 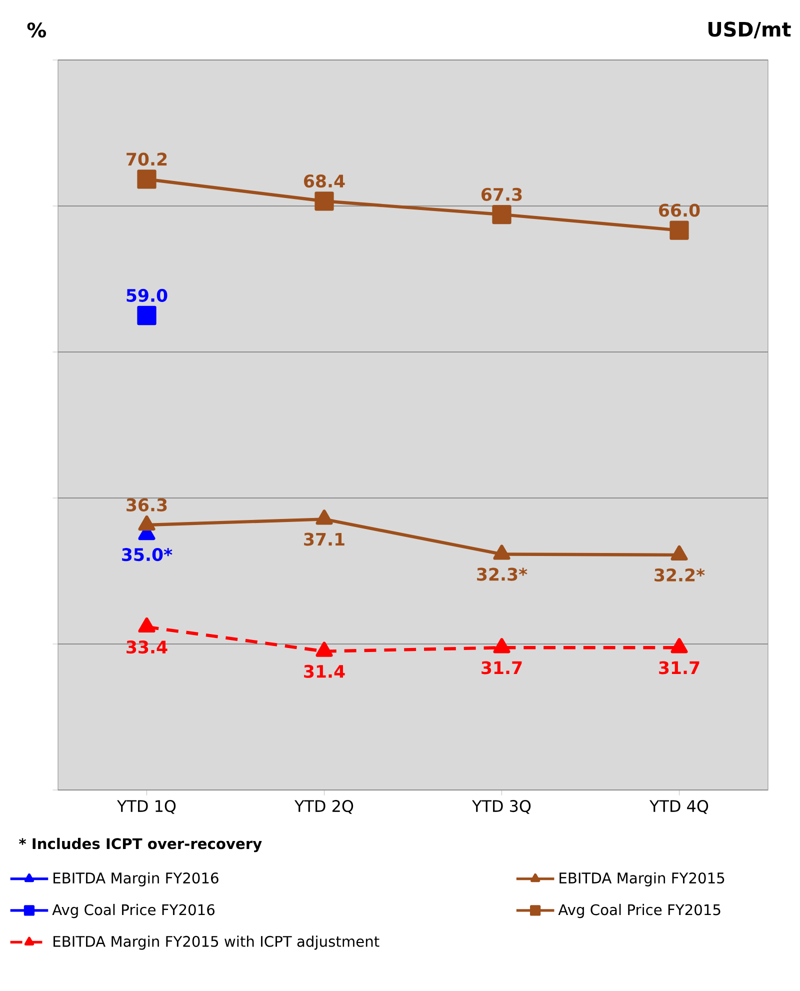 I want to click on legend-label: Avg Coal Price FY2016, so click(x=133, y=911).